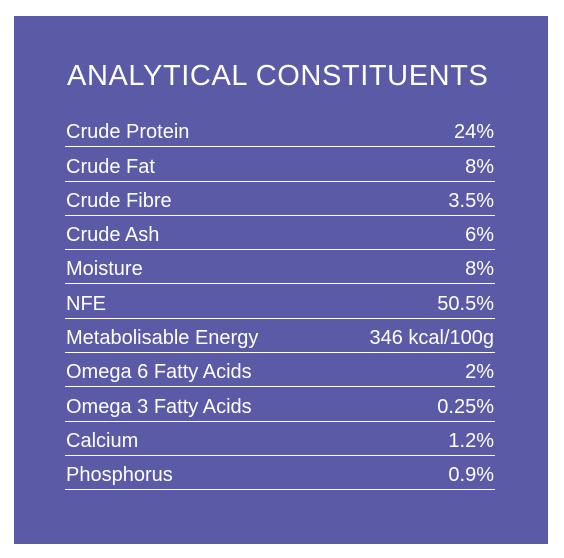  Describe the element at coordinates (119, 200) in the screenshot. I see `row-label: Crude Fibre` at that location.